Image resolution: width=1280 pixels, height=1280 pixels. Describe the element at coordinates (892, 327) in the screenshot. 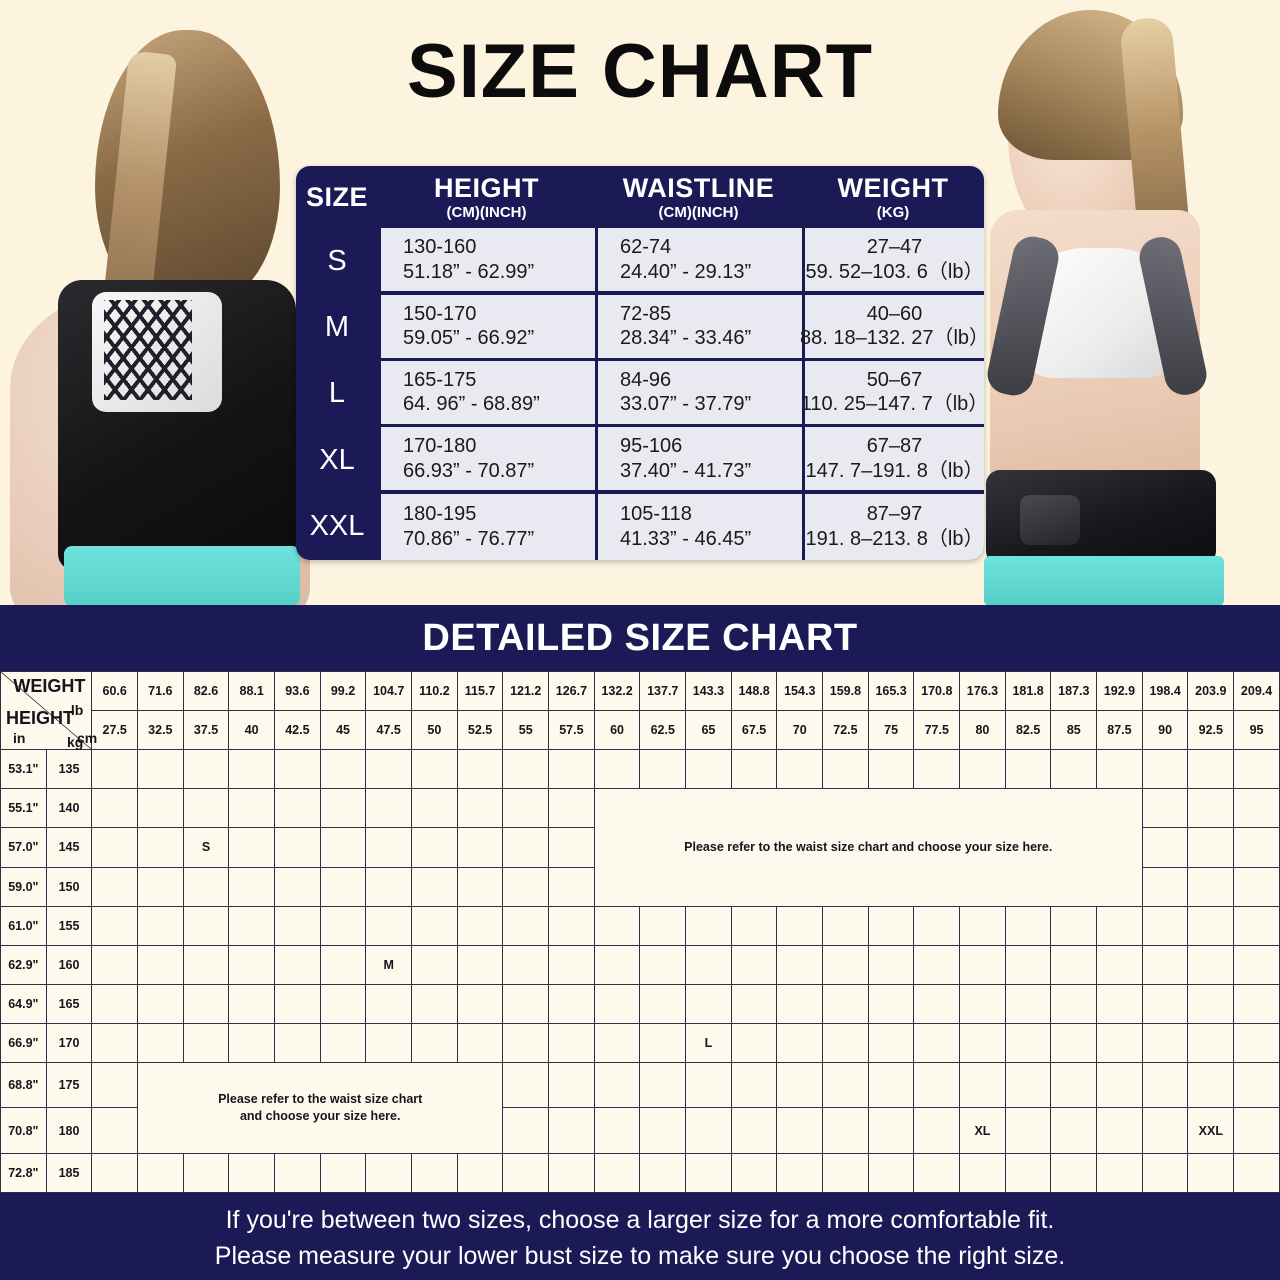

I see `table-cell-weight: 40–60 88. 18–132. 27（lb）` at that location.